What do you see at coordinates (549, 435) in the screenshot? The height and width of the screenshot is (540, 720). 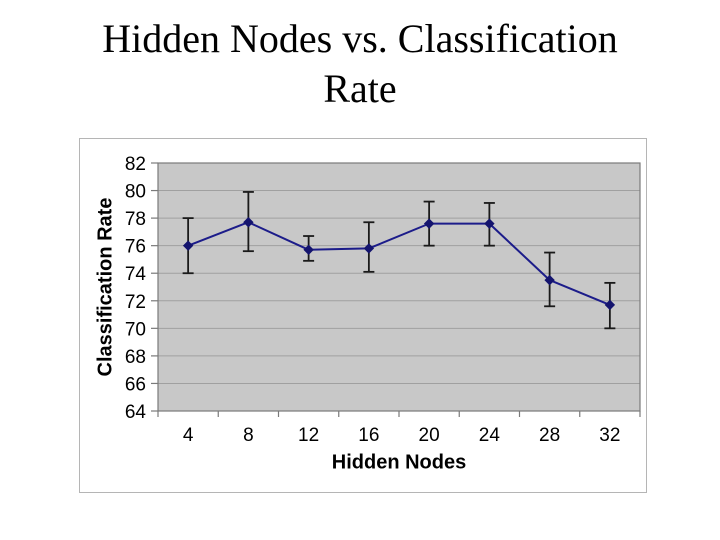 I see `x-tick-label: 28` at bounding box center [549, 435].